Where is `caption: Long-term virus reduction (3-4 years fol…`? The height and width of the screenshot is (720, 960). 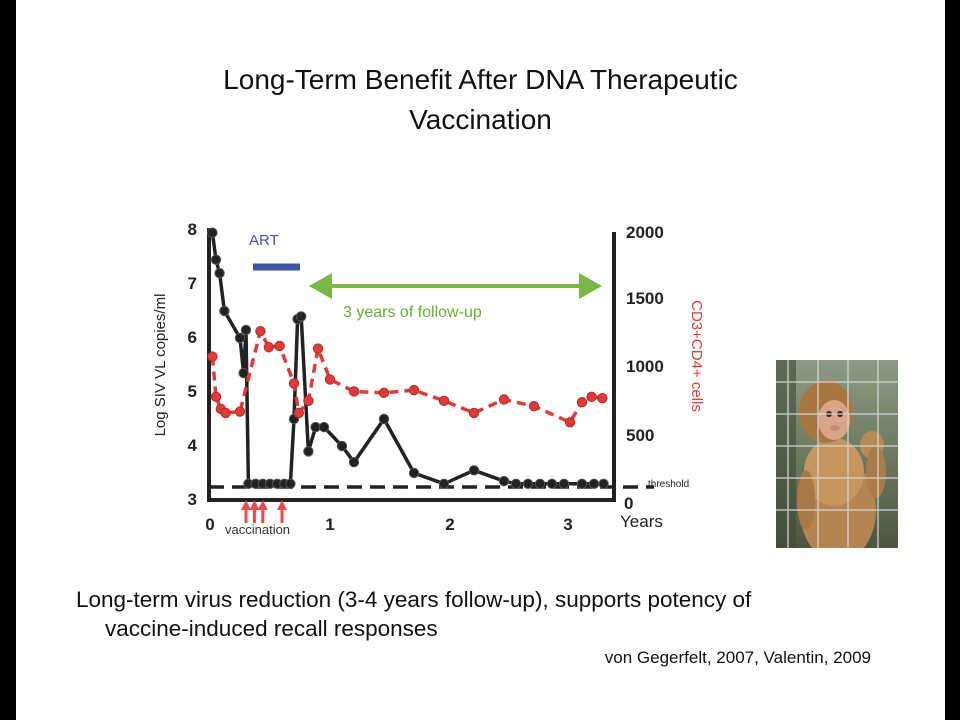
caption: Long-term virus reduction (3-4 years fol… is located at coordinates (413, 614).